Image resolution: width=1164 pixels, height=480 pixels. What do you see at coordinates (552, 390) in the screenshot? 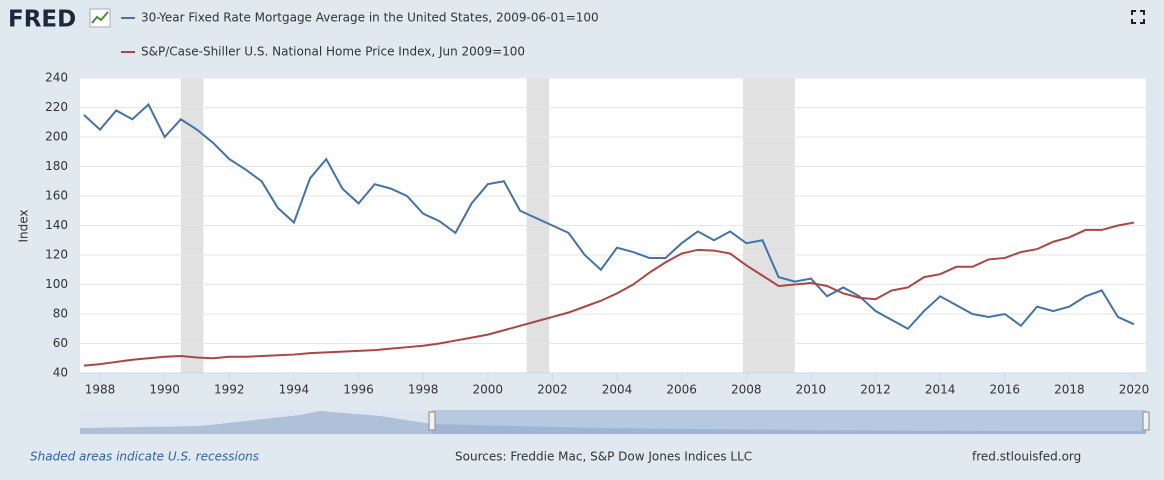
I see `x-tick-label: 2002` at bounding box center [552, 390].